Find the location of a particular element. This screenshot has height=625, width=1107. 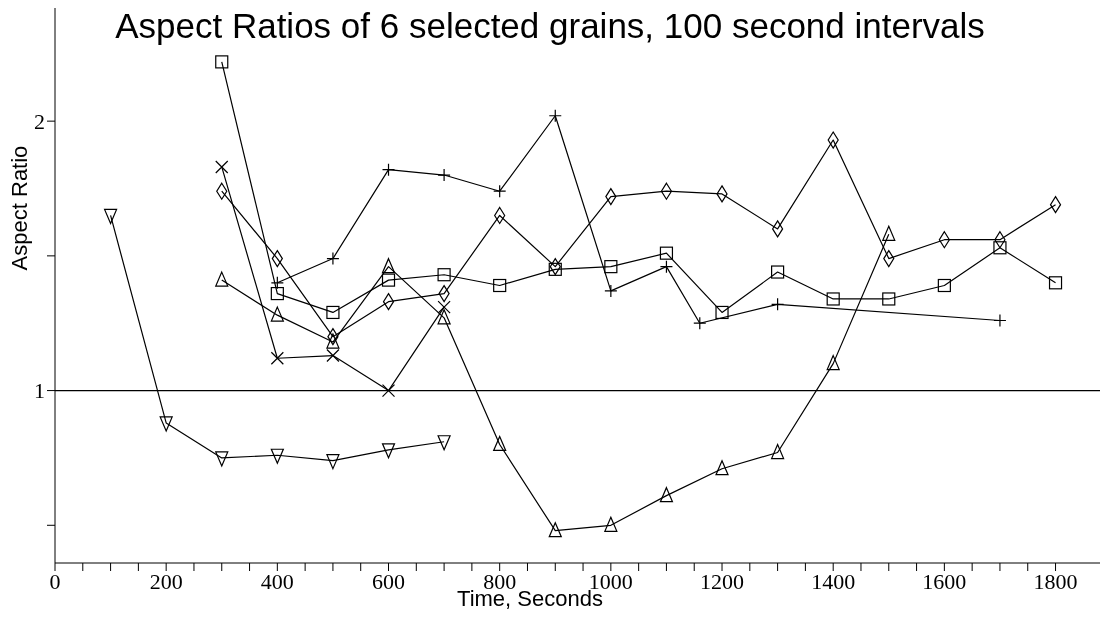

chart-title: Aspect Ratios of 6 selected grains, 100 second intervals is located at coordinates (550, 26).